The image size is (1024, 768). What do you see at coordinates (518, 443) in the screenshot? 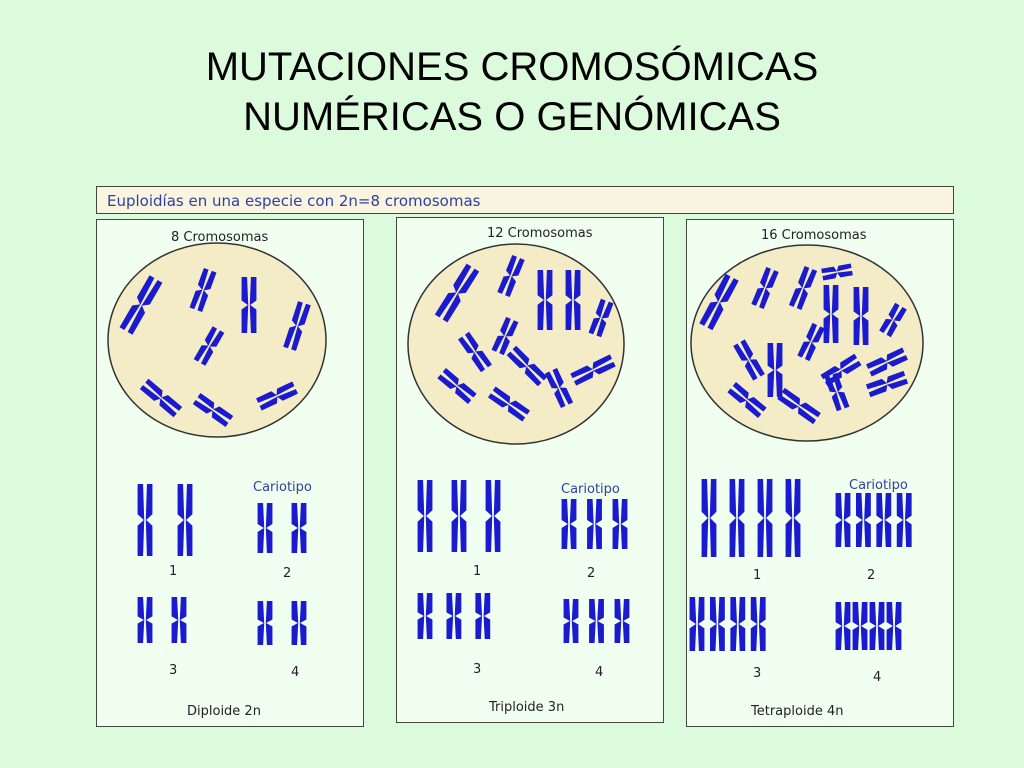
I see `triploid-chromosome-drawing` at bounding box center [518, 443].